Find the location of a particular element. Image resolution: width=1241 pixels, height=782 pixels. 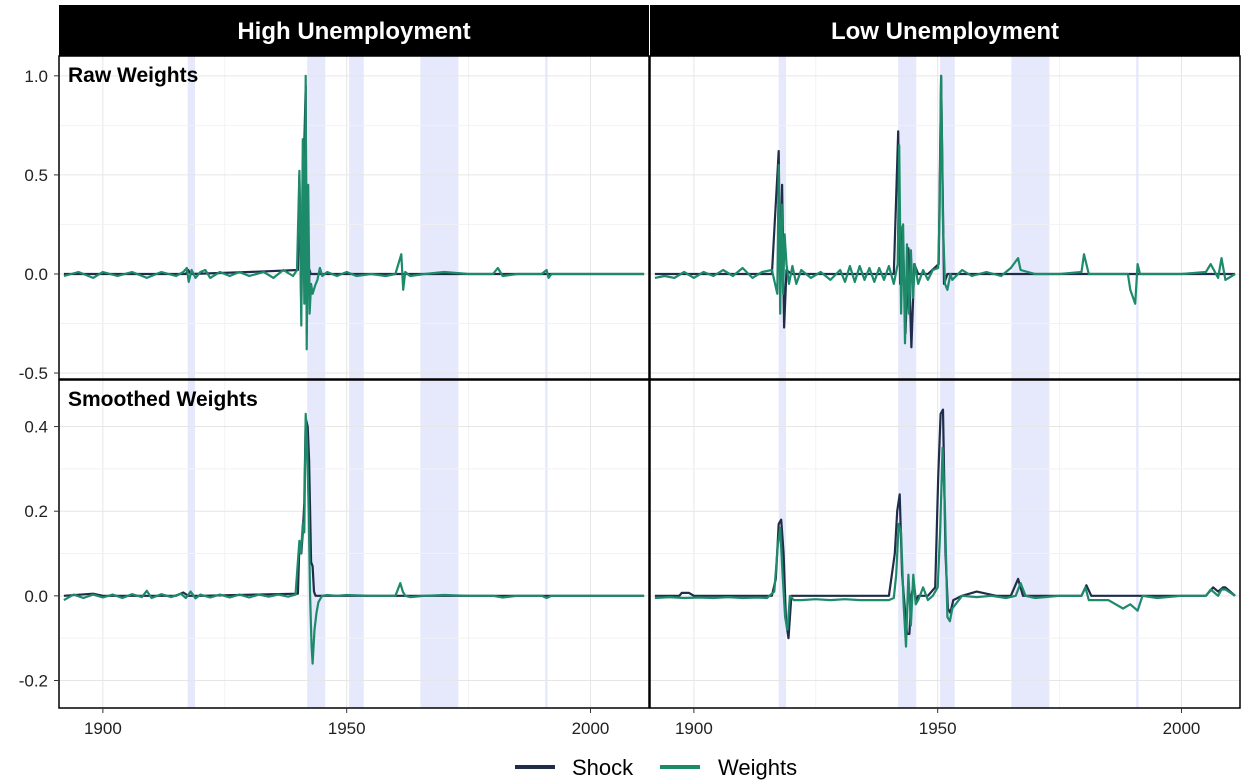

series-line-shock is located at coordinates (945, 524).